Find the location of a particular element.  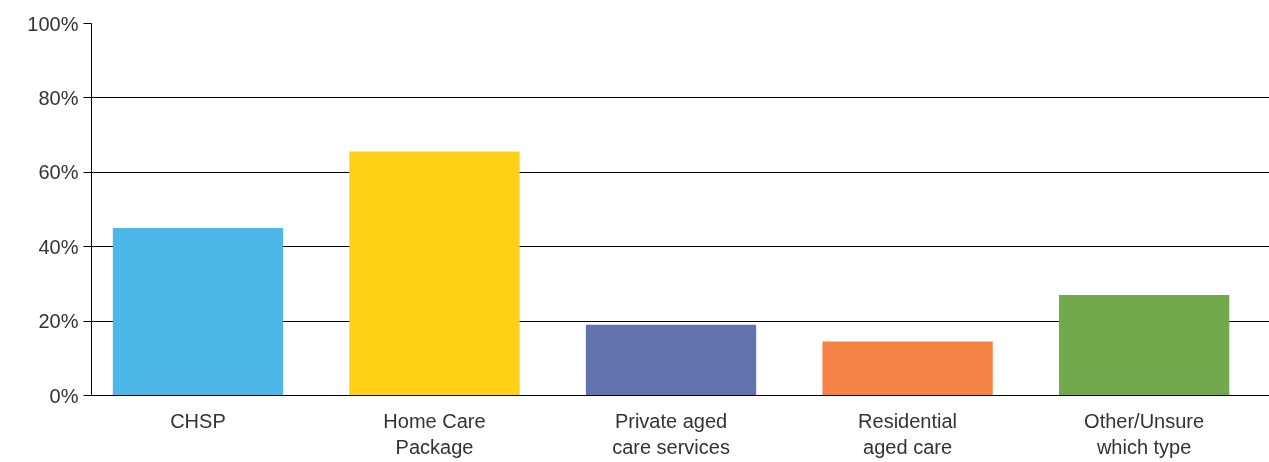

x-tick-label: CHSP is located at coordinates (198, 420).